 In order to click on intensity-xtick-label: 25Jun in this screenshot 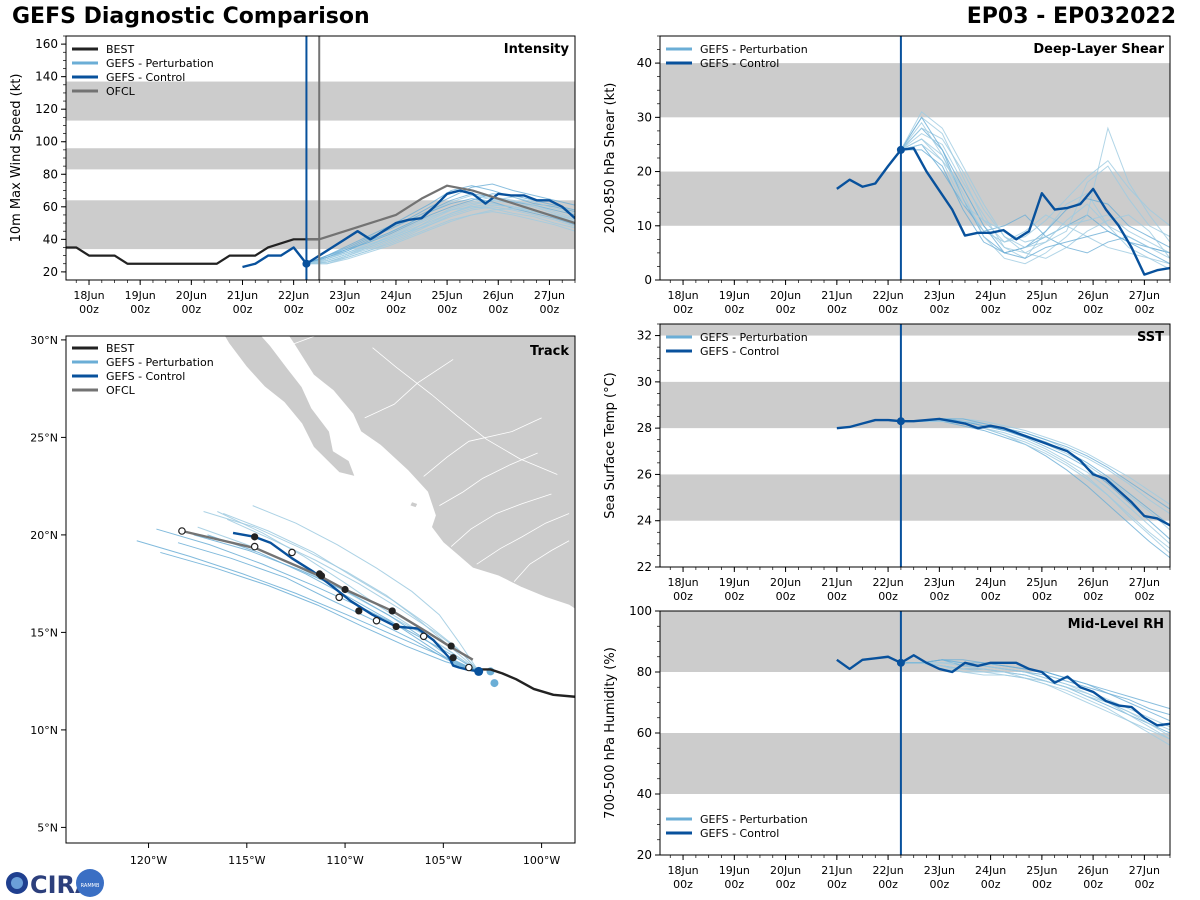, I will do `click(447, 295)`.